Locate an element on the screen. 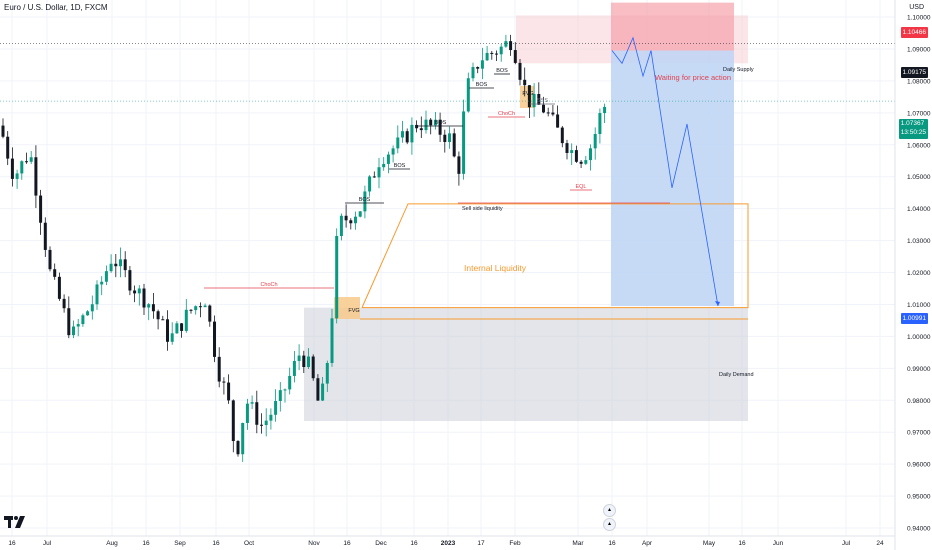 This screenshot has width=932, height=550. bar-countdown: 13:50:25 is located at coordinates (913, 132).